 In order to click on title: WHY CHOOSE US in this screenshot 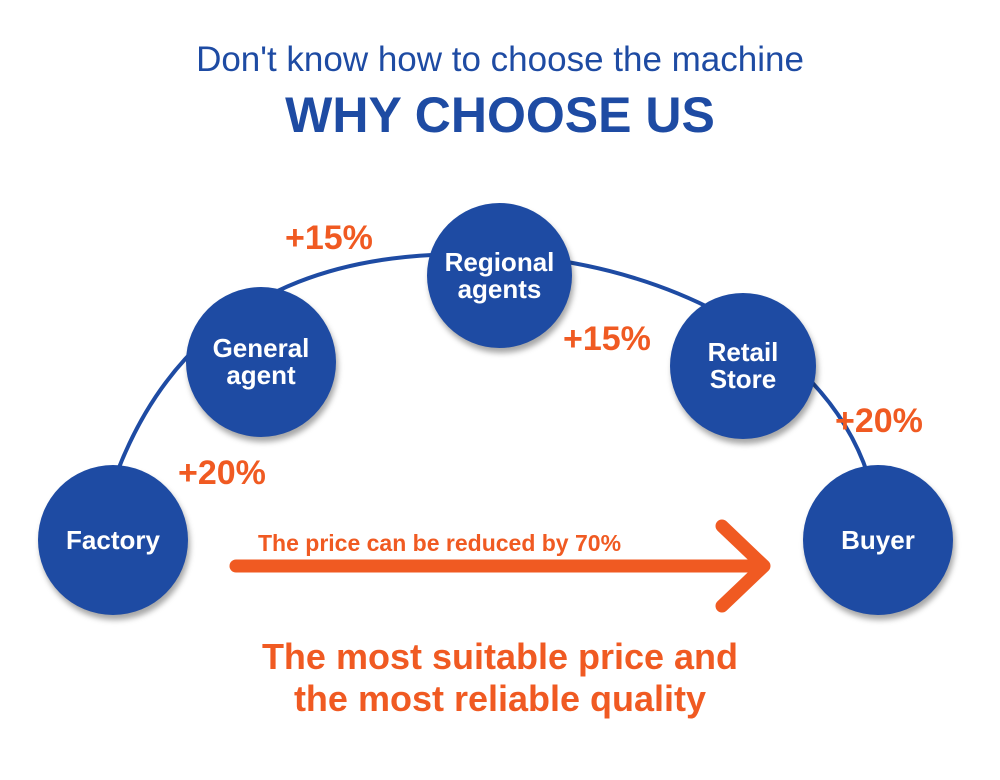, I will do `click(500, 115)`.